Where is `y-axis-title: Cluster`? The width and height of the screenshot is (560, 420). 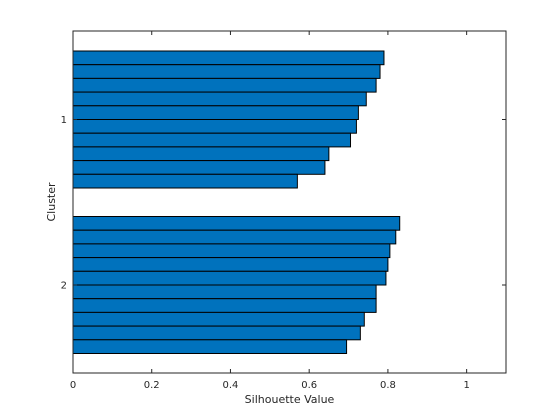
y-axis-title: Cluster is located at coordinates (51, 202).